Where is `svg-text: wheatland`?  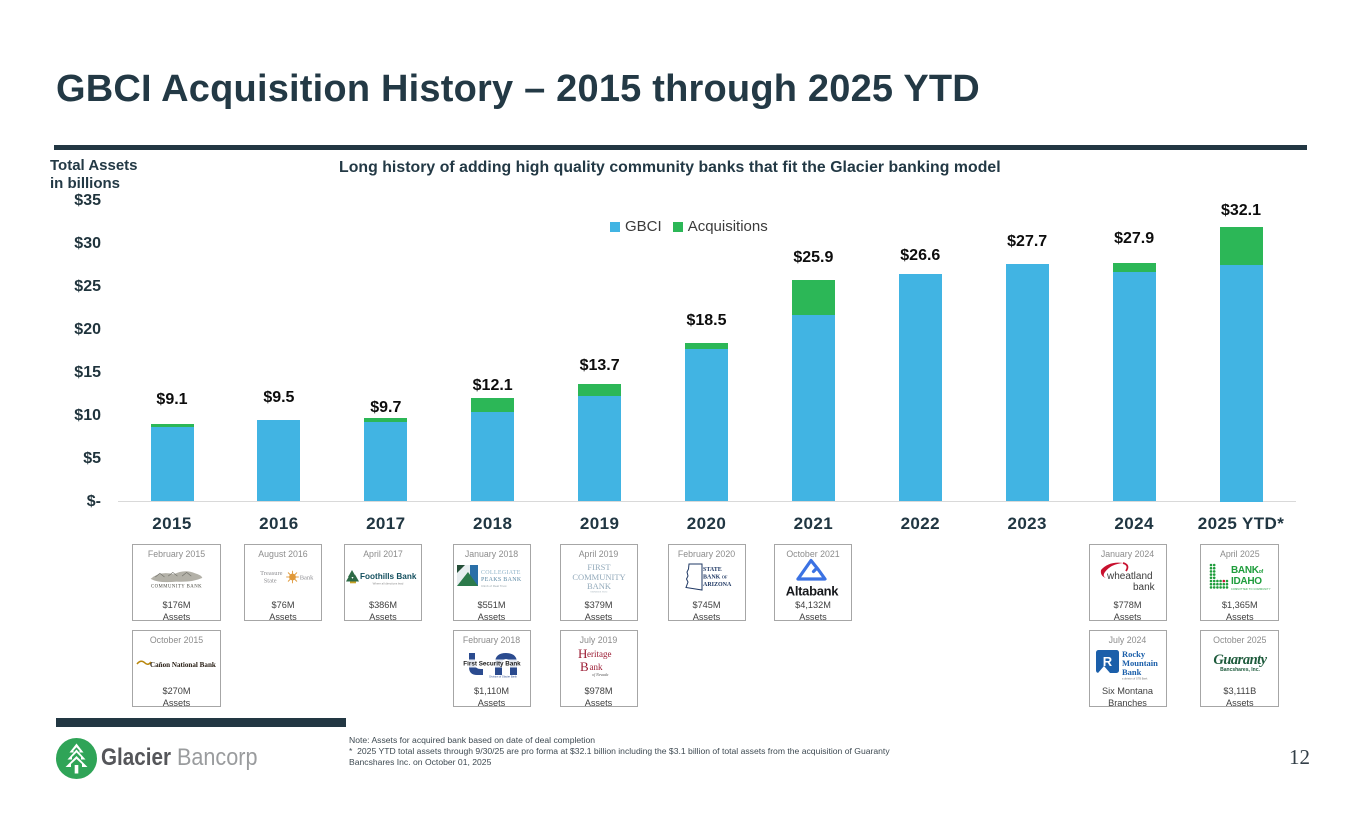 svg-text: wheatland is located at coordinates (1129, 576).